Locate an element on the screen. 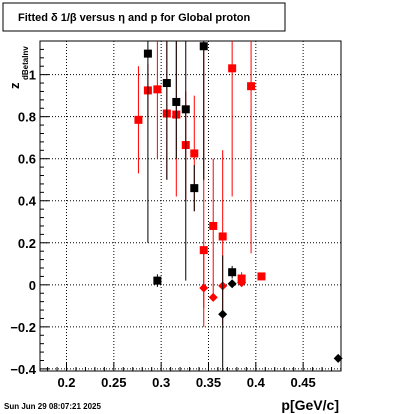 Image resolution: width=400 pixels, height=414 pixels. x-axis-title: p[GeV/c] is located at coordinates (310, 405).